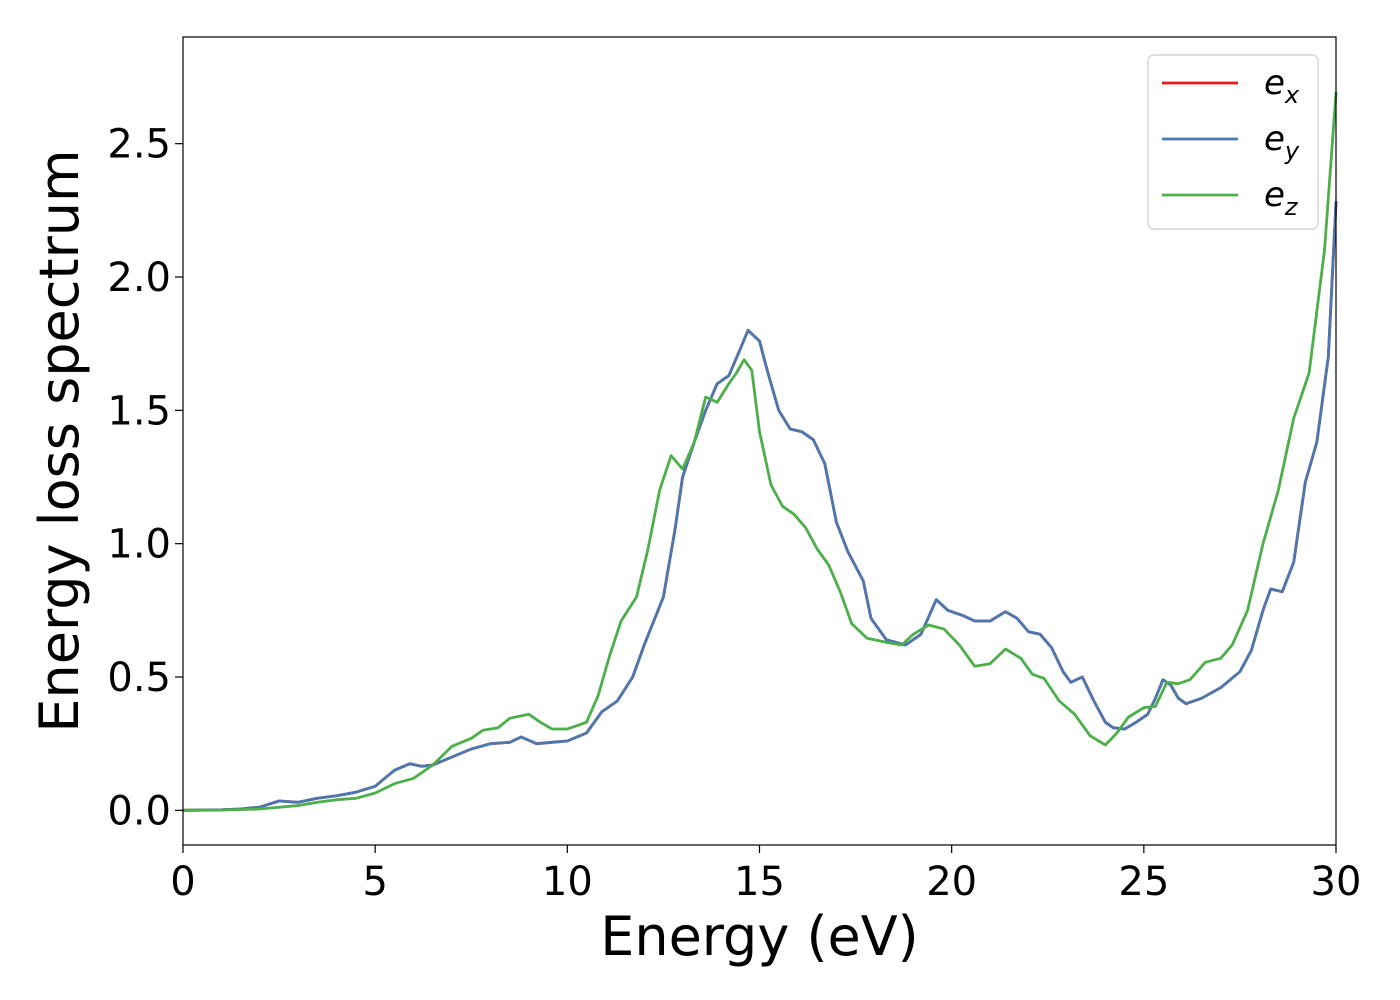 This screenshot has width=1400, height=1000. I want to click on y-tick-label: 0.0, so click(139, 811).